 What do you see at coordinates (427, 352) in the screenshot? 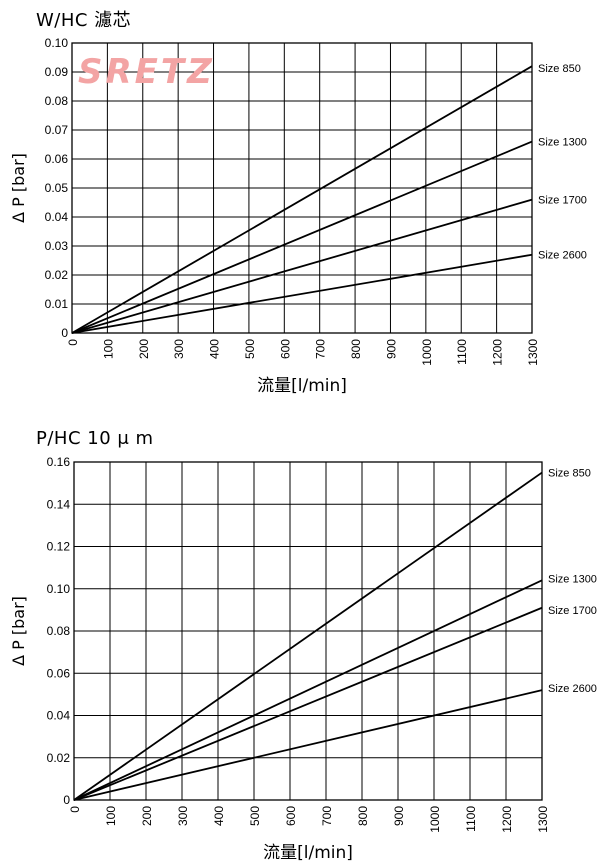
I see `chart-1-x-tick-label: 1000` at bounding box center [427, 352].